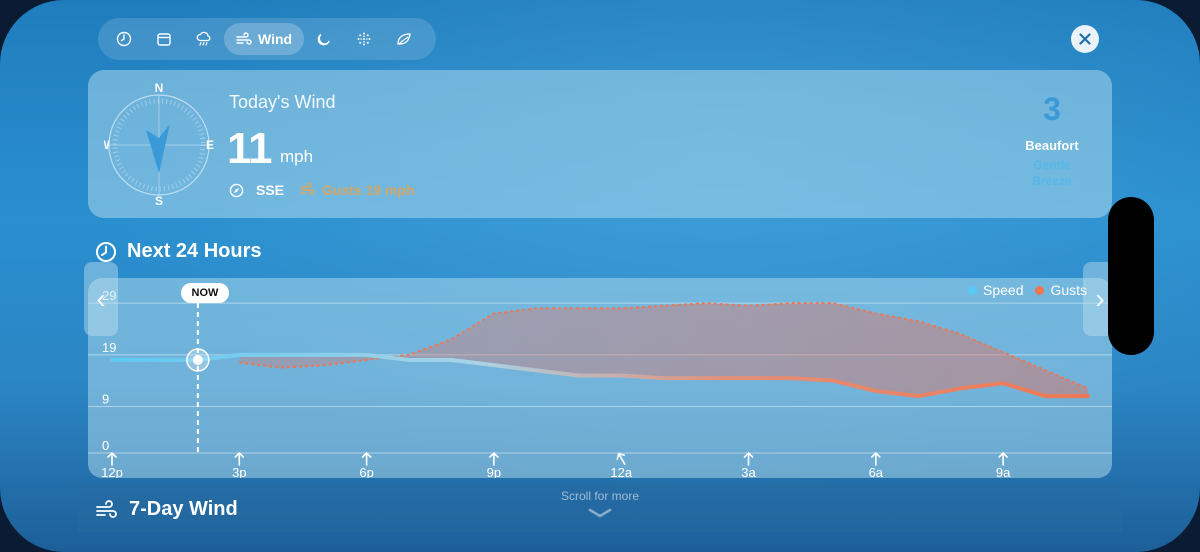 The height and width of the screenshot is (552, 1200). I want to click on rain-cloud-icon, so click(203, 38).